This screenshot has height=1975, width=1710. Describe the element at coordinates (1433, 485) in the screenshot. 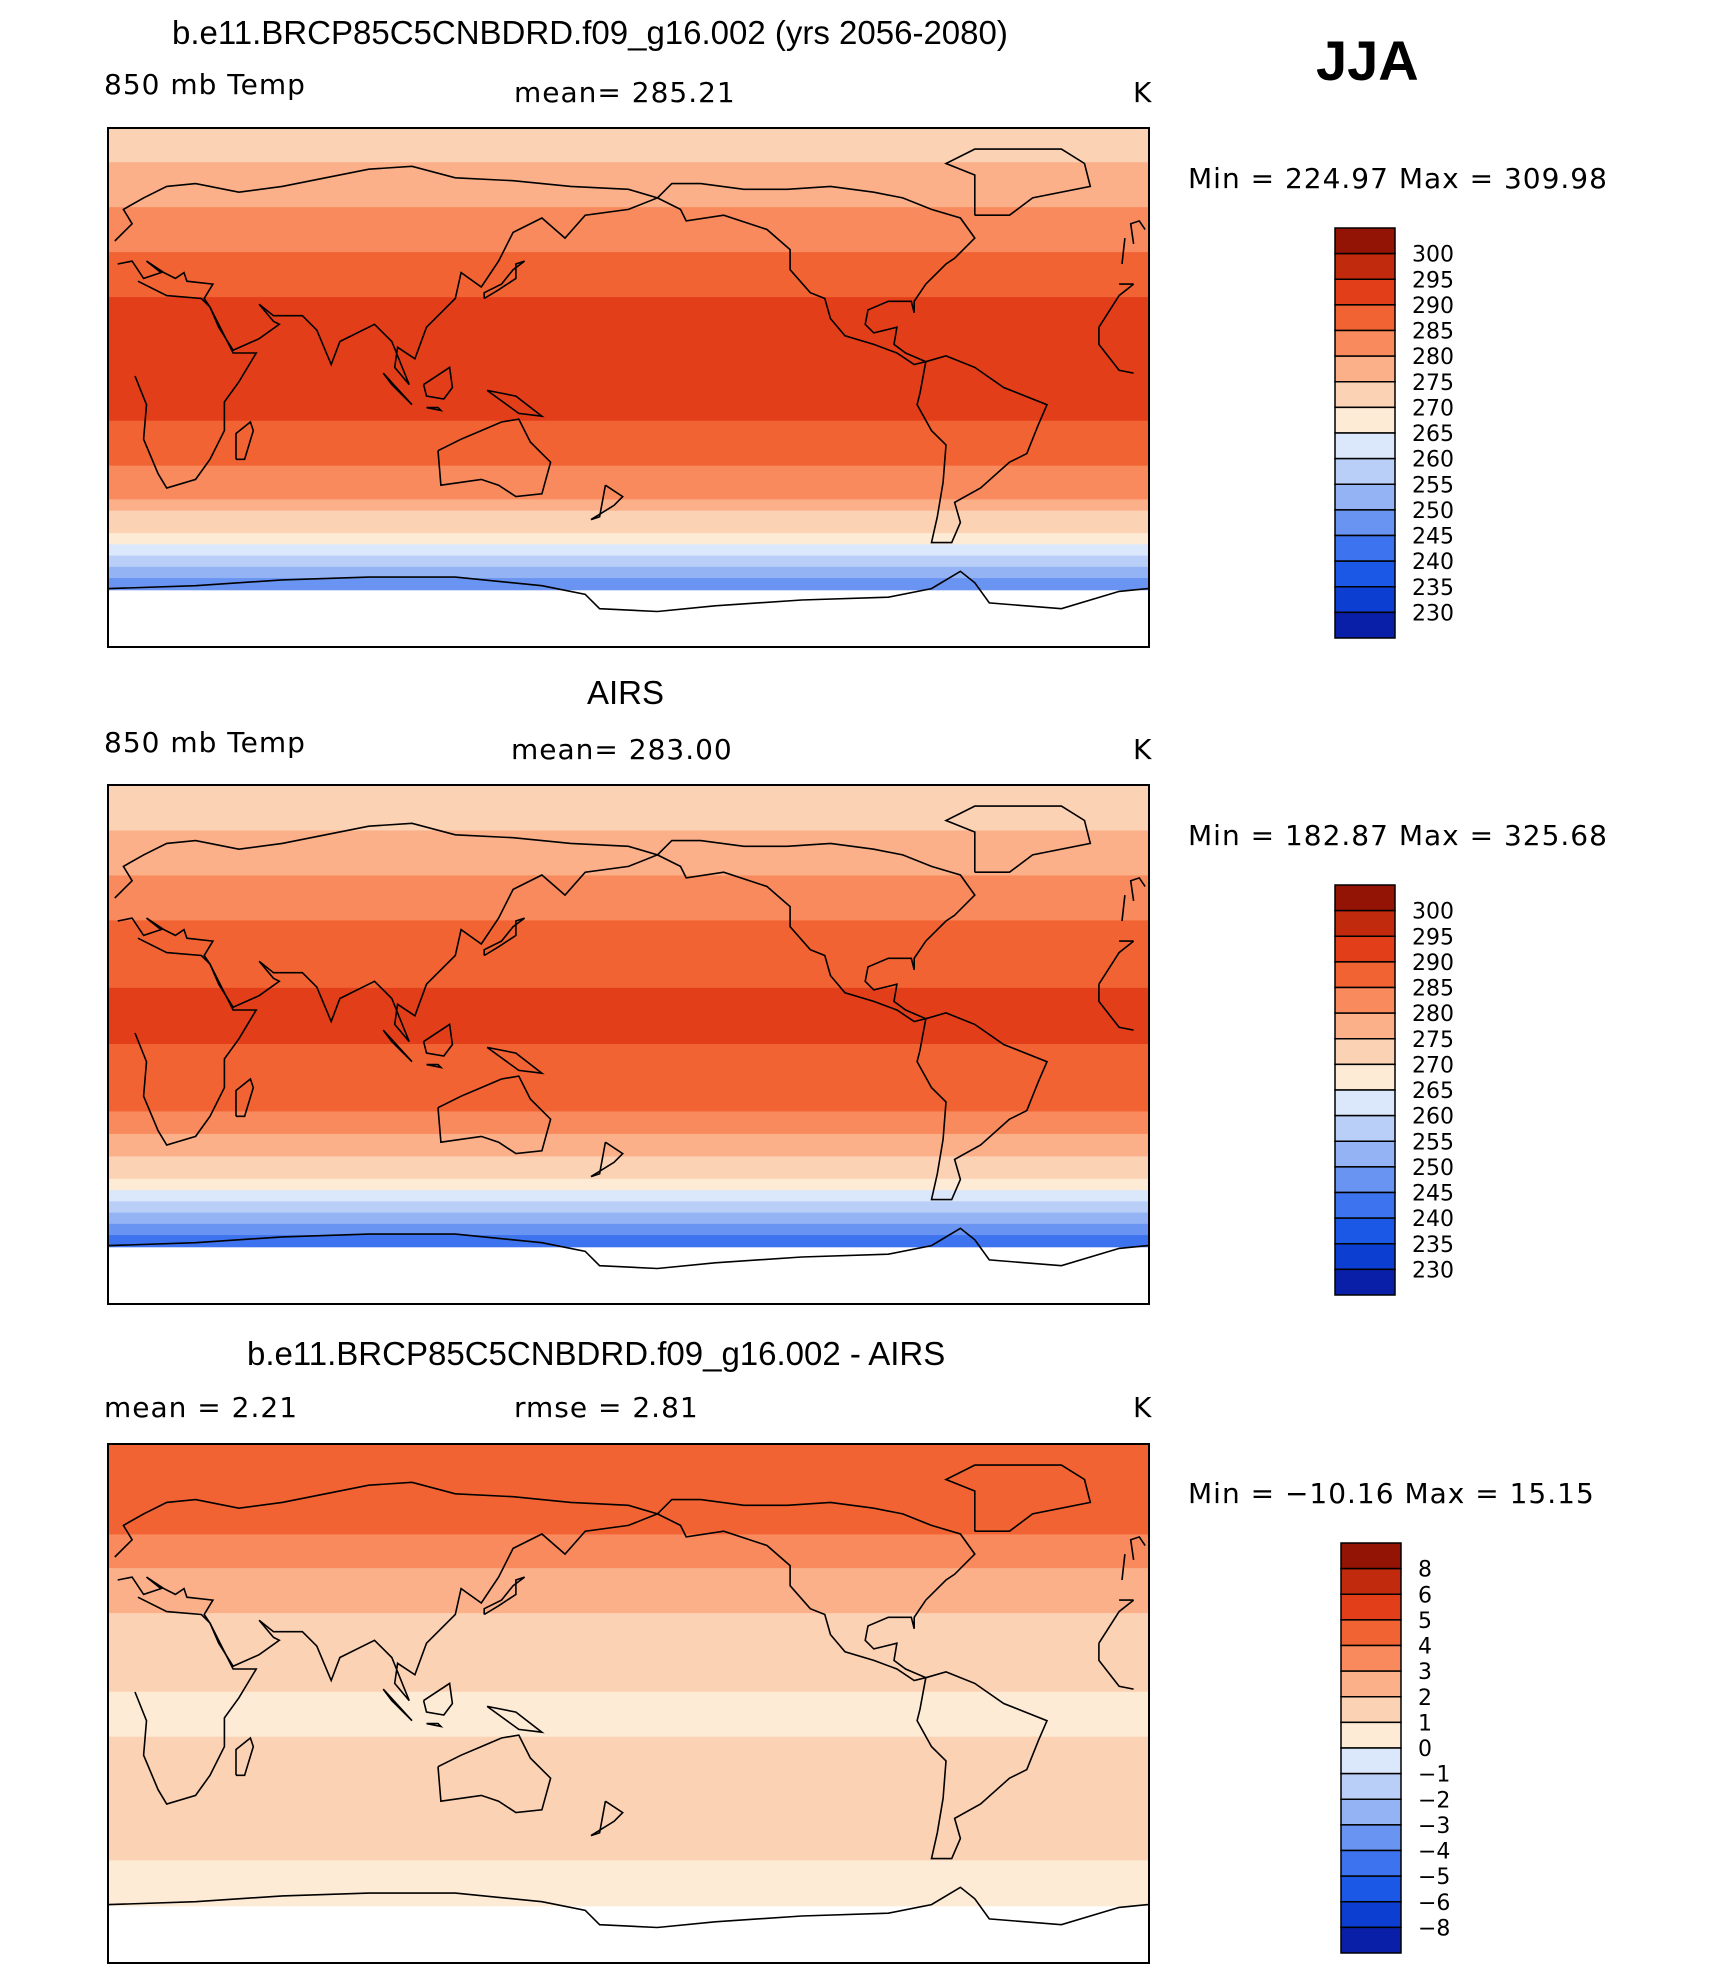

I see `colorbar-tick-label: 255` at that location.